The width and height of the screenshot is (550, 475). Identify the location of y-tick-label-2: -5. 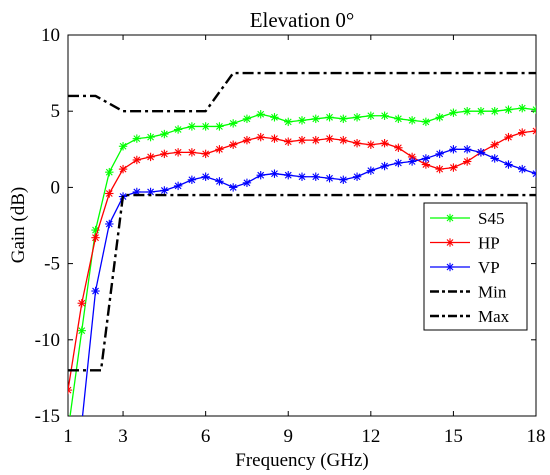
(52, 264).